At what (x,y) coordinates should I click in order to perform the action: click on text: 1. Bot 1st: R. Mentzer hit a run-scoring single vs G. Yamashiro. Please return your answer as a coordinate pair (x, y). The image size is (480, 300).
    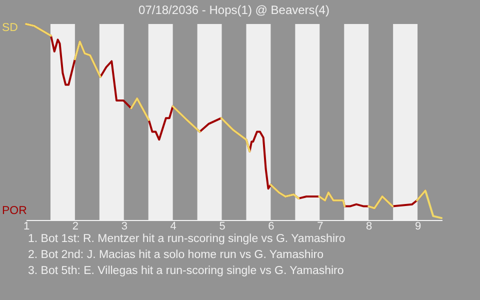
    Looking at the image, I should click on (187, 239).